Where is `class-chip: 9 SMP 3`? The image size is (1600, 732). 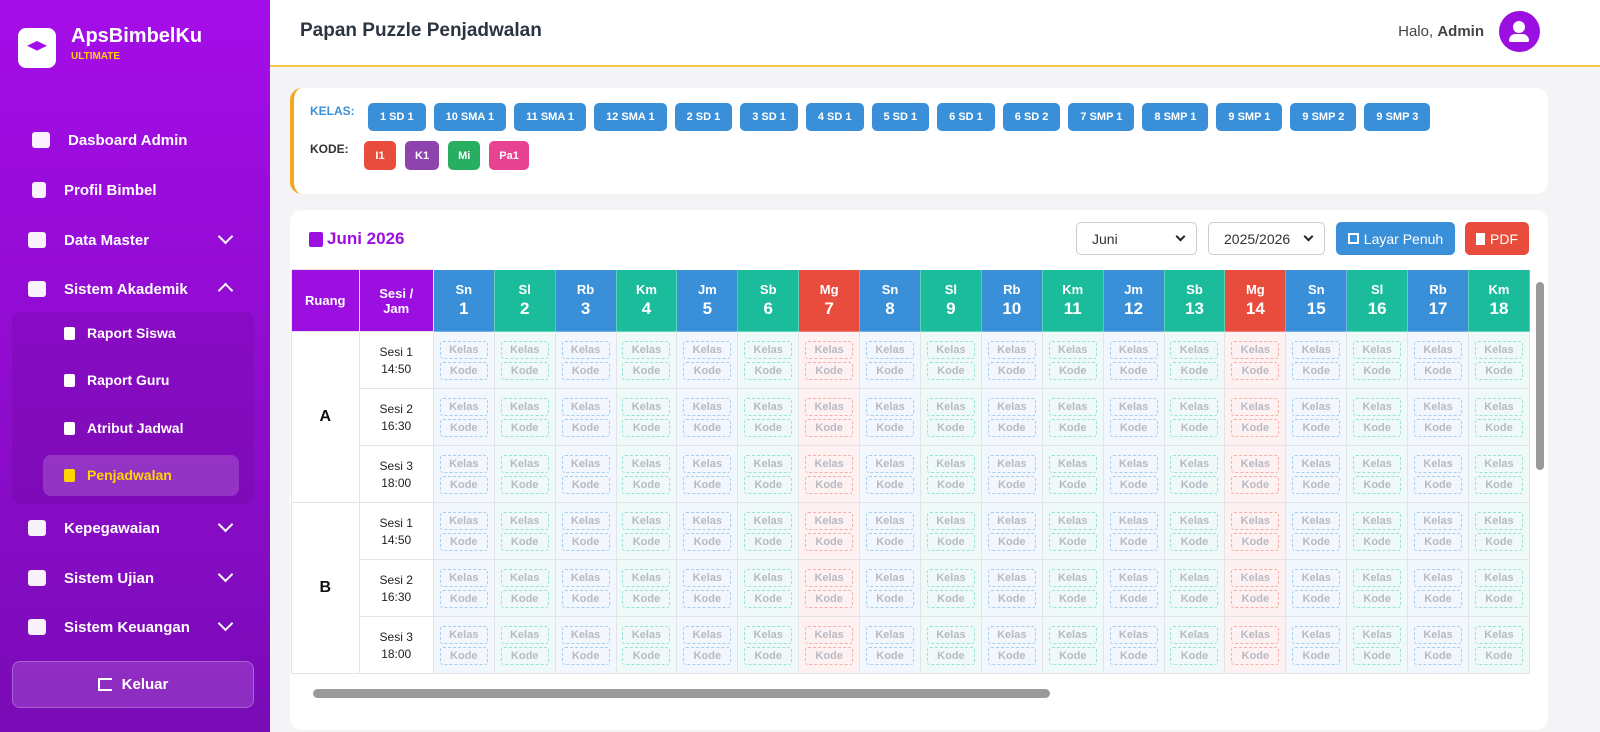
class-chip: 9 SMP 3 is located at coordinates (1397, 117).